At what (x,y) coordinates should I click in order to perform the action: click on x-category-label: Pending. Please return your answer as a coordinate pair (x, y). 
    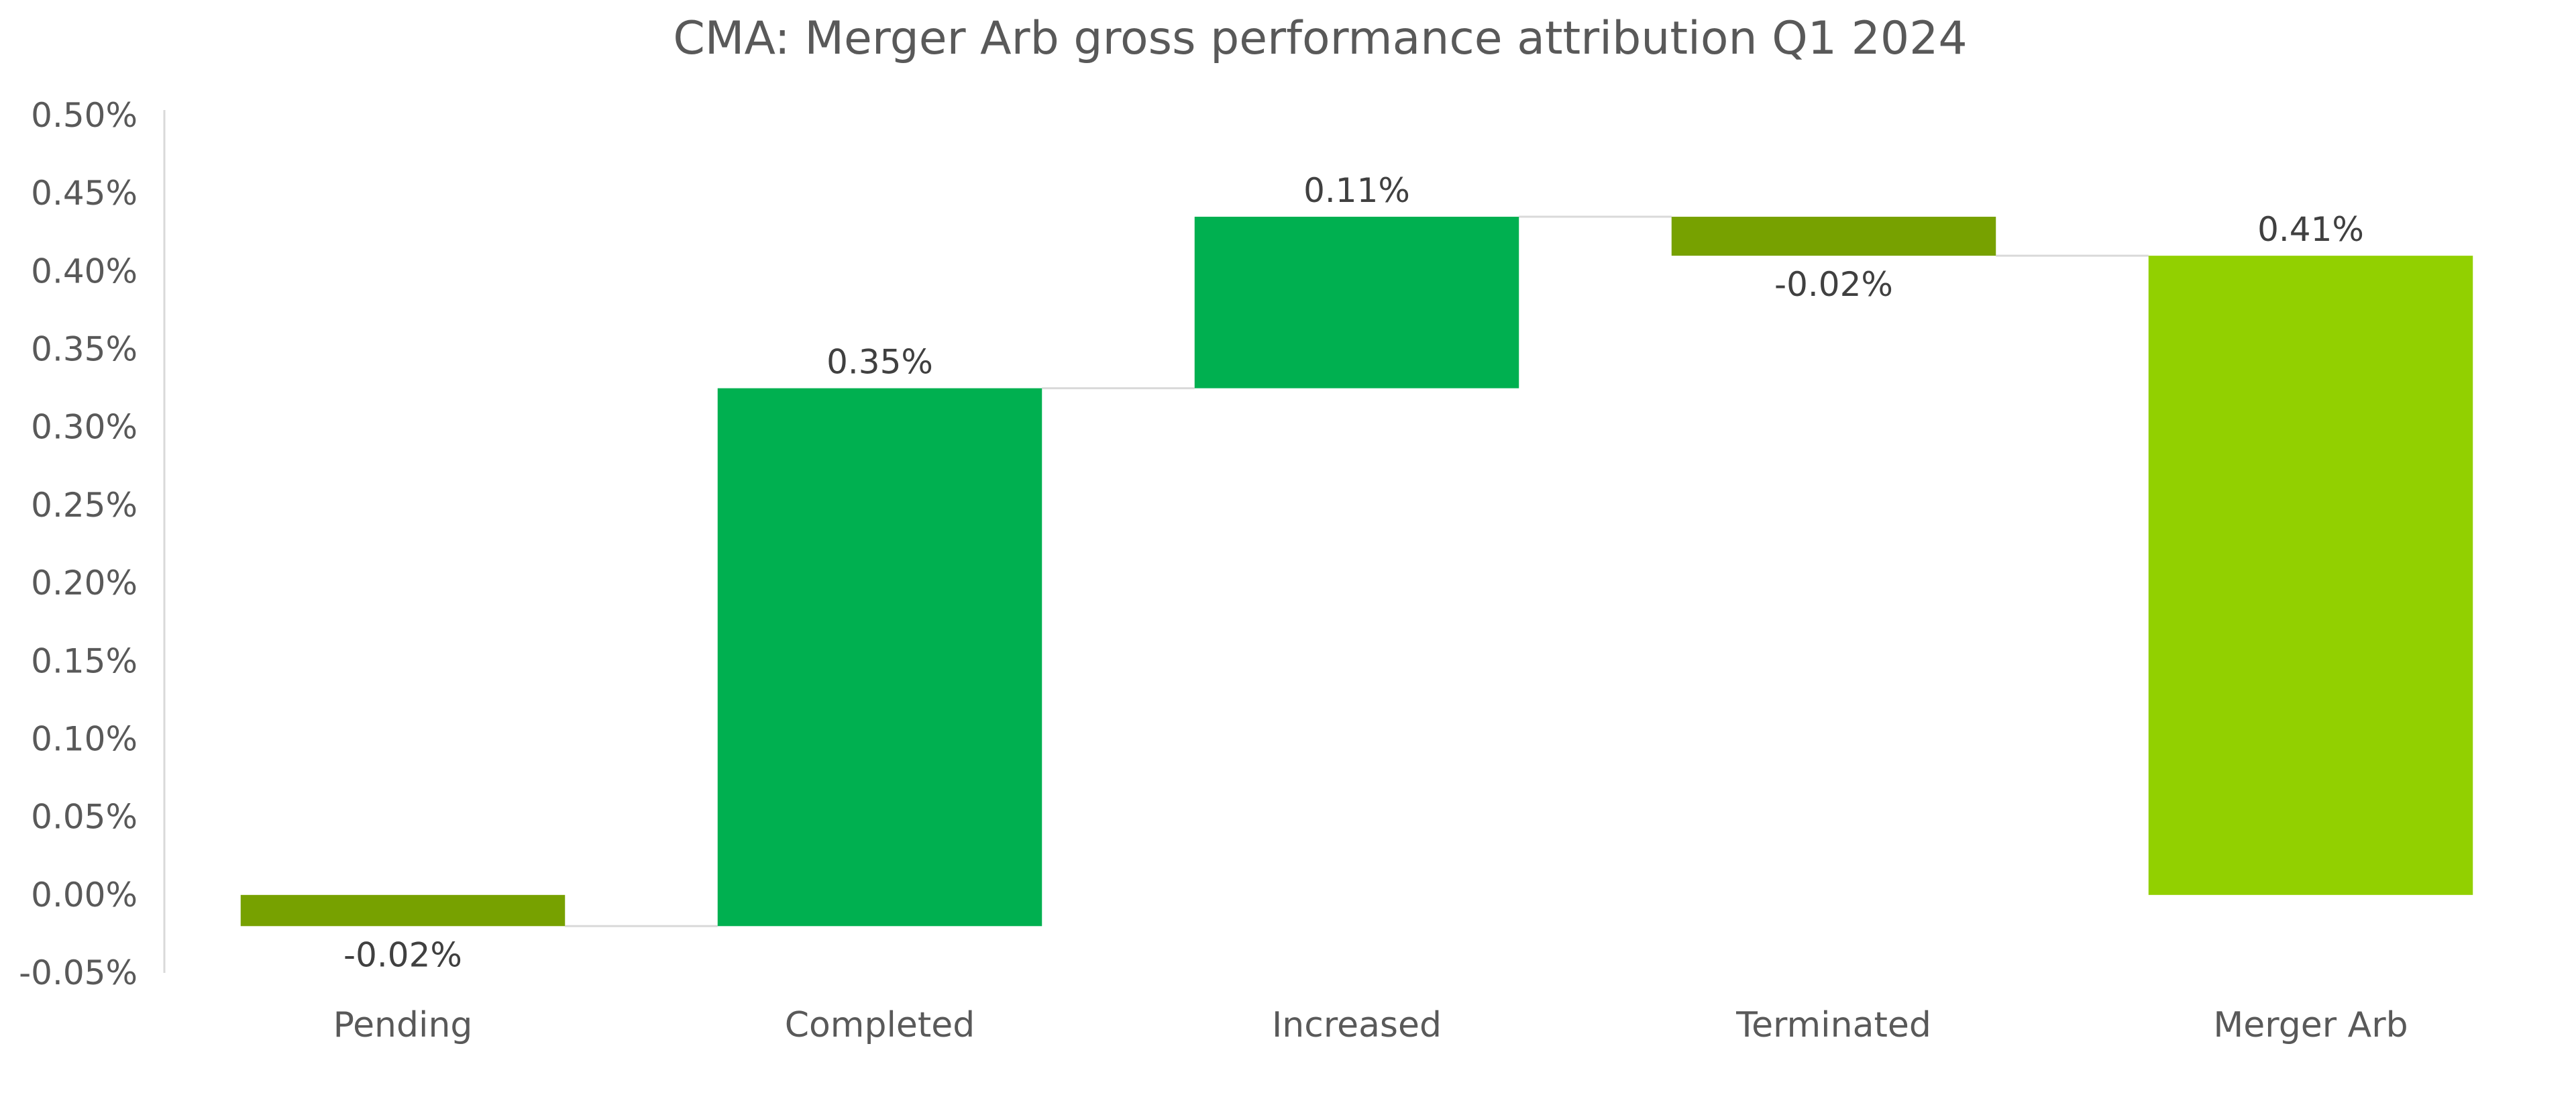
    Looking at the image, I should click on (403, 1025).